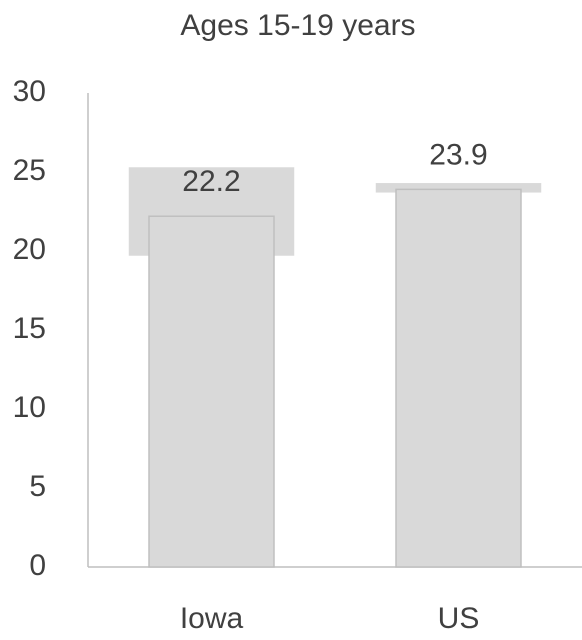 This screenshot has width=582, height=640. Describe the element at coordinates (458, 154) in the screenshot. I see `data-label: 23.9` at that location.